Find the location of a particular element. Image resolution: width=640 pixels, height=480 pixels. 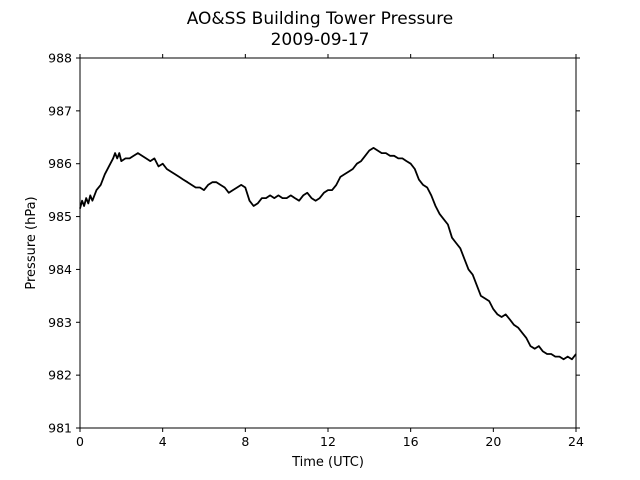

x-tick-label: 24 is located at coordinates (576, 441).